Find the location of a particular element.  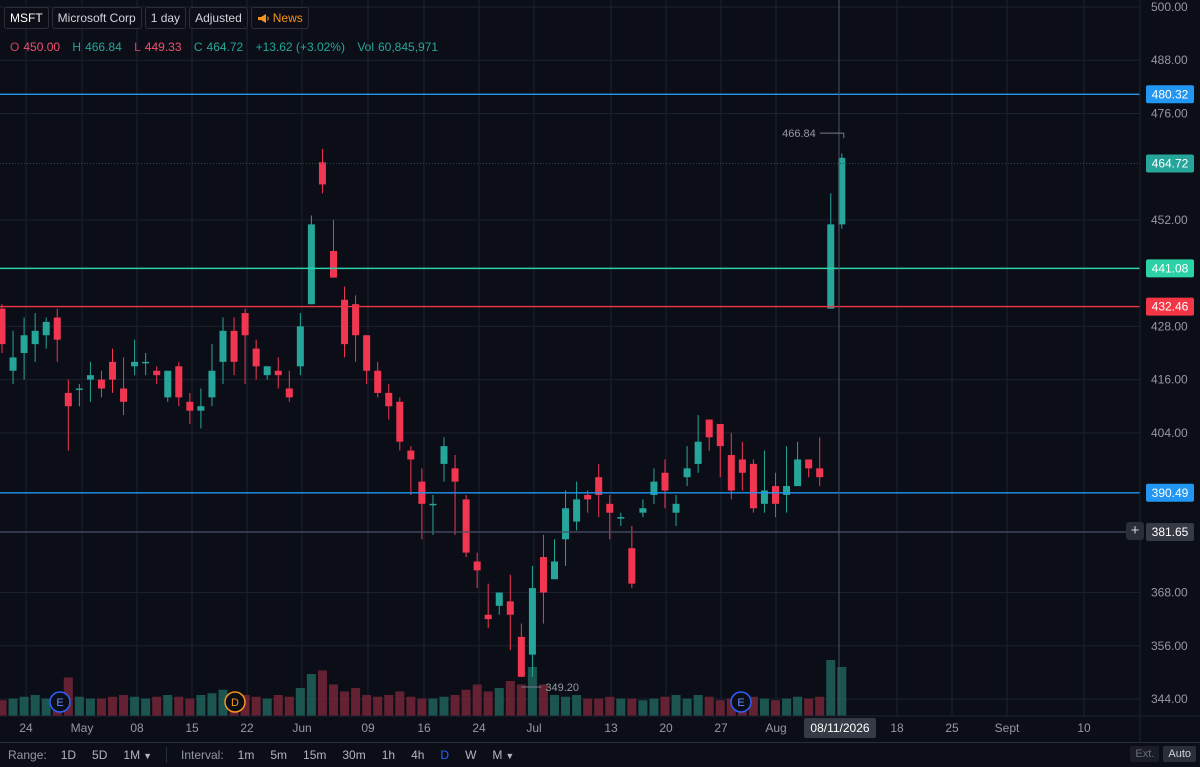

symbol-ticker: MSFT is located at coordinates (26, 18).